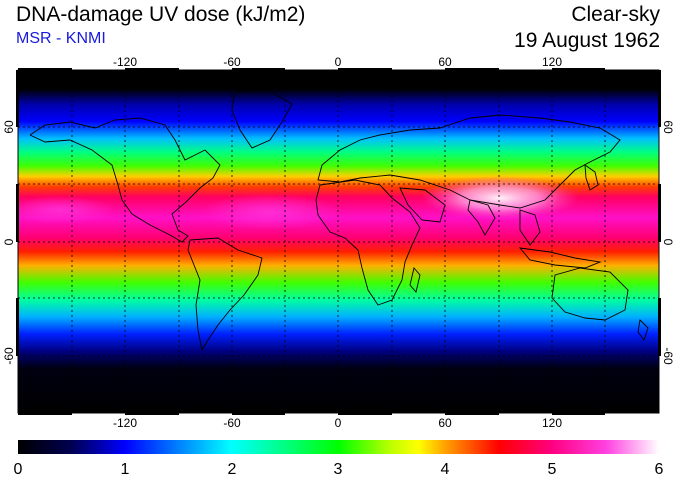 The width and height of the screenshot is (678, 480). Describe the element at coordinates (552, 423) in the screenshot. I see `lon-label-bottom: 120` at that location.